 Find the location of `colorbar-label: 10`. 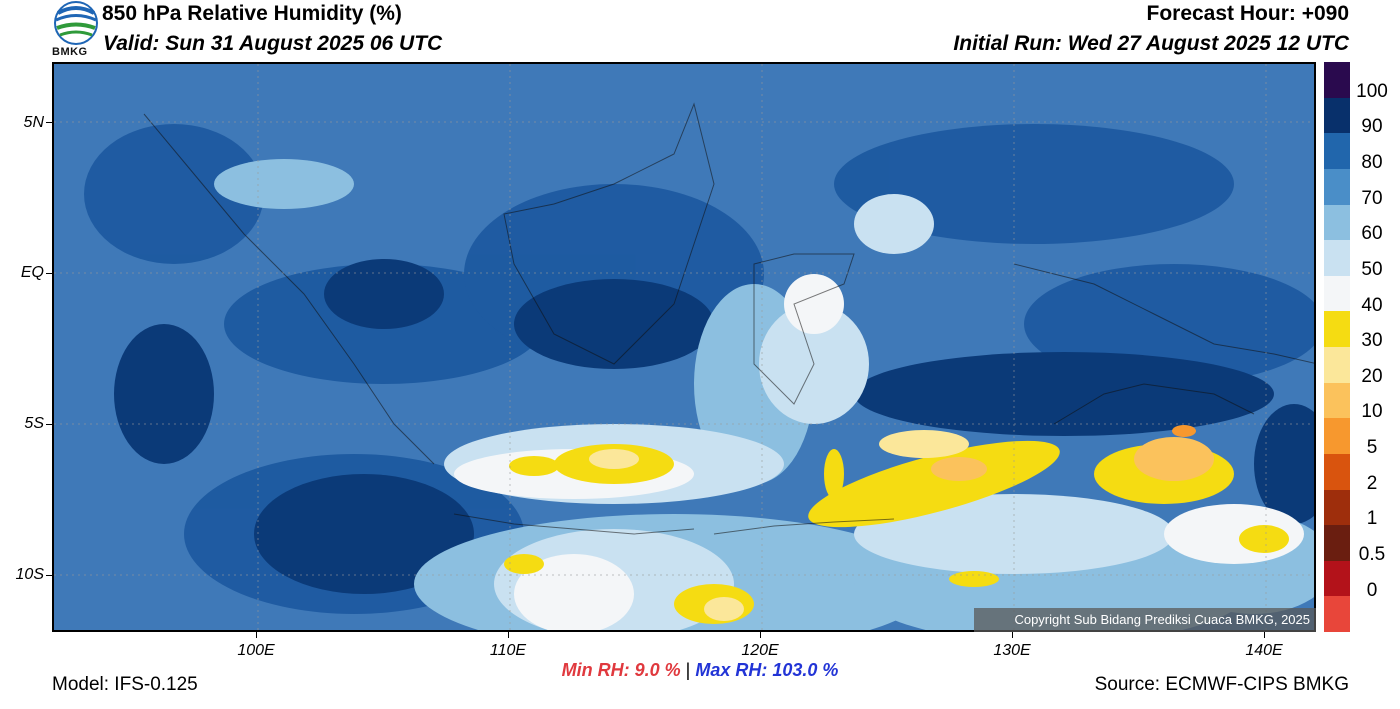

colorbar-label: 10 is located at coordinates (1372, 412).